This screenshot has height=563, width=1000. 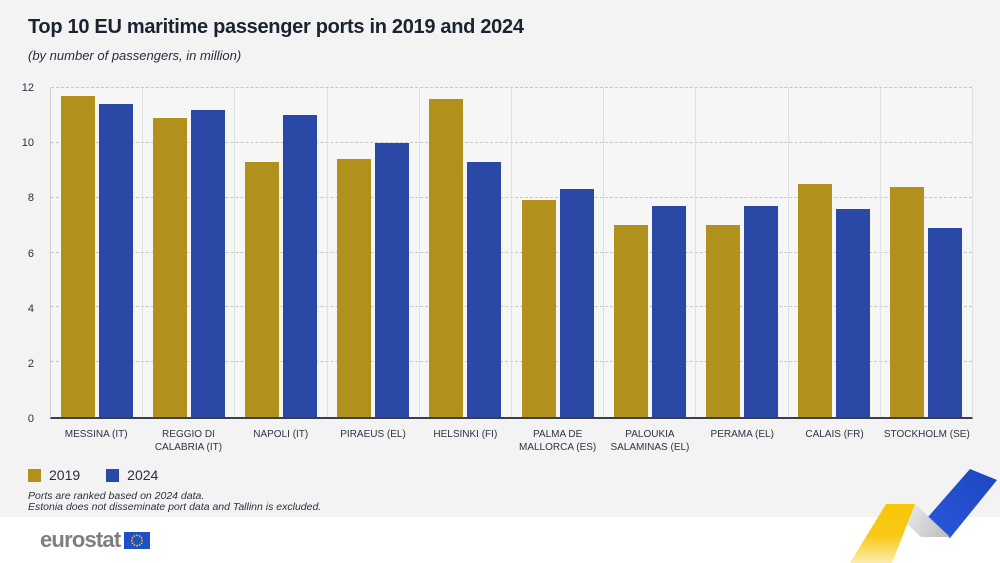 I want to click on bar-2019-palma-de-mallorca-es, so click(x=538, y=308).